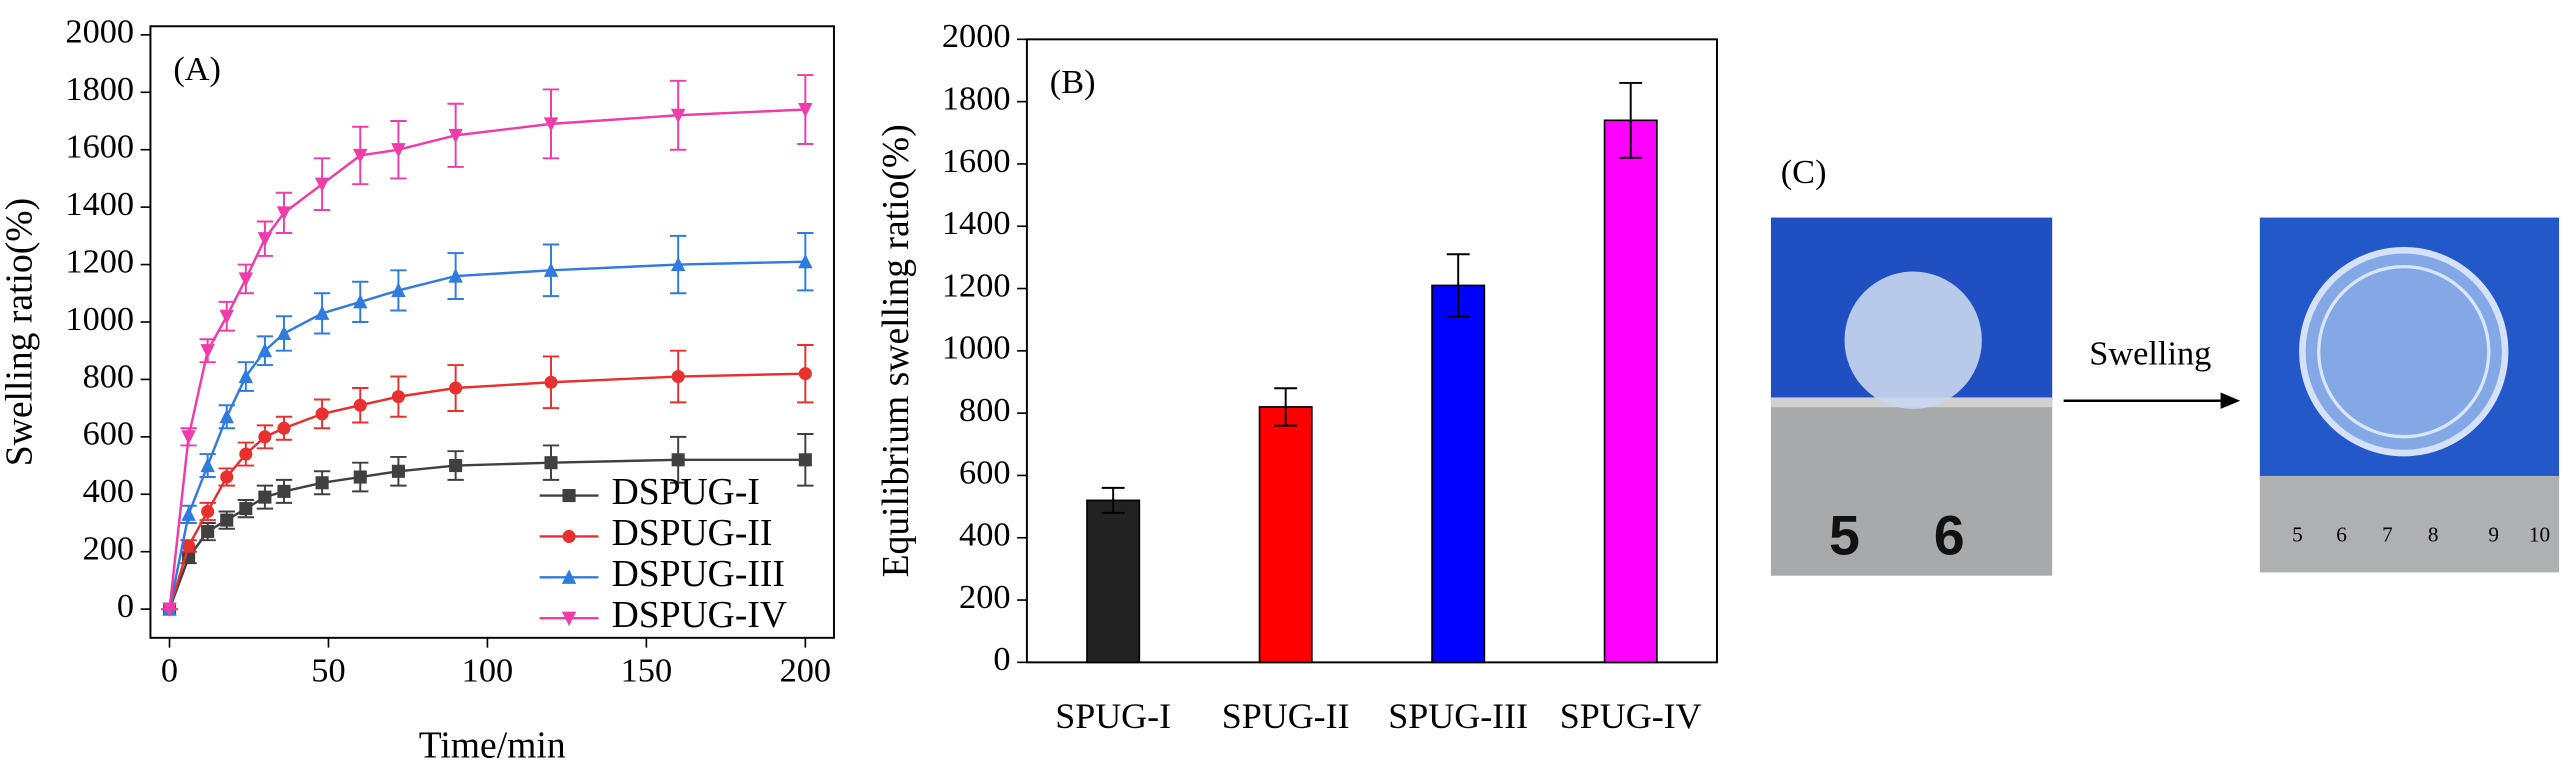 The image size is (2564, 772). What do you see at coordinates (896, 350) in the screenshot?
I see `y-axis-title: Equilibrium swelling ratio(%)` at bounding box center [896, 350].